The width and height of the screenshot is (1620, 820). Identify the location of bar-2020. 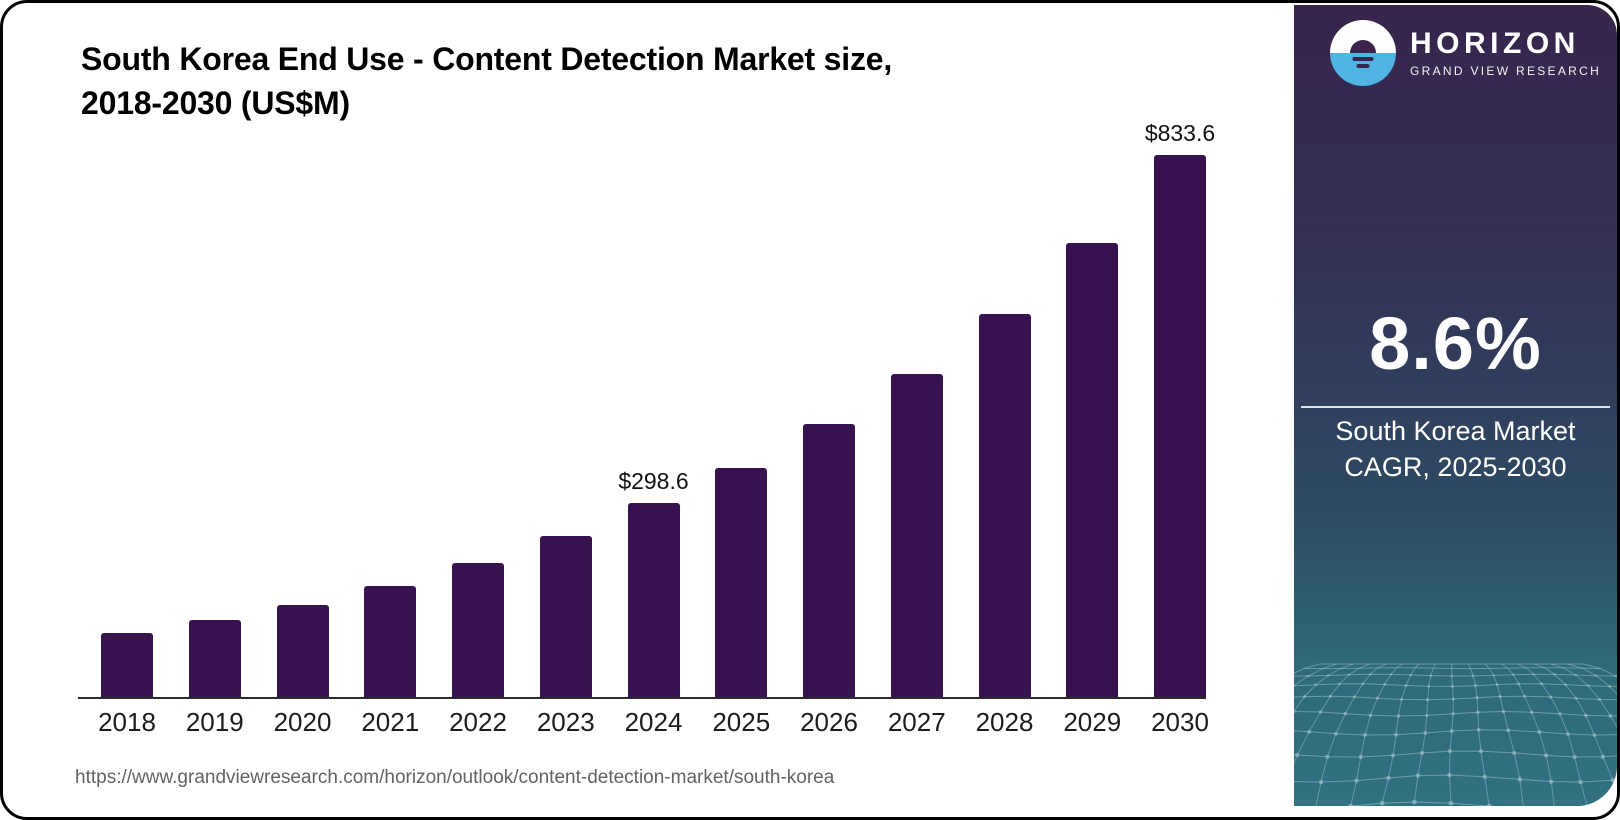
(302, 651).